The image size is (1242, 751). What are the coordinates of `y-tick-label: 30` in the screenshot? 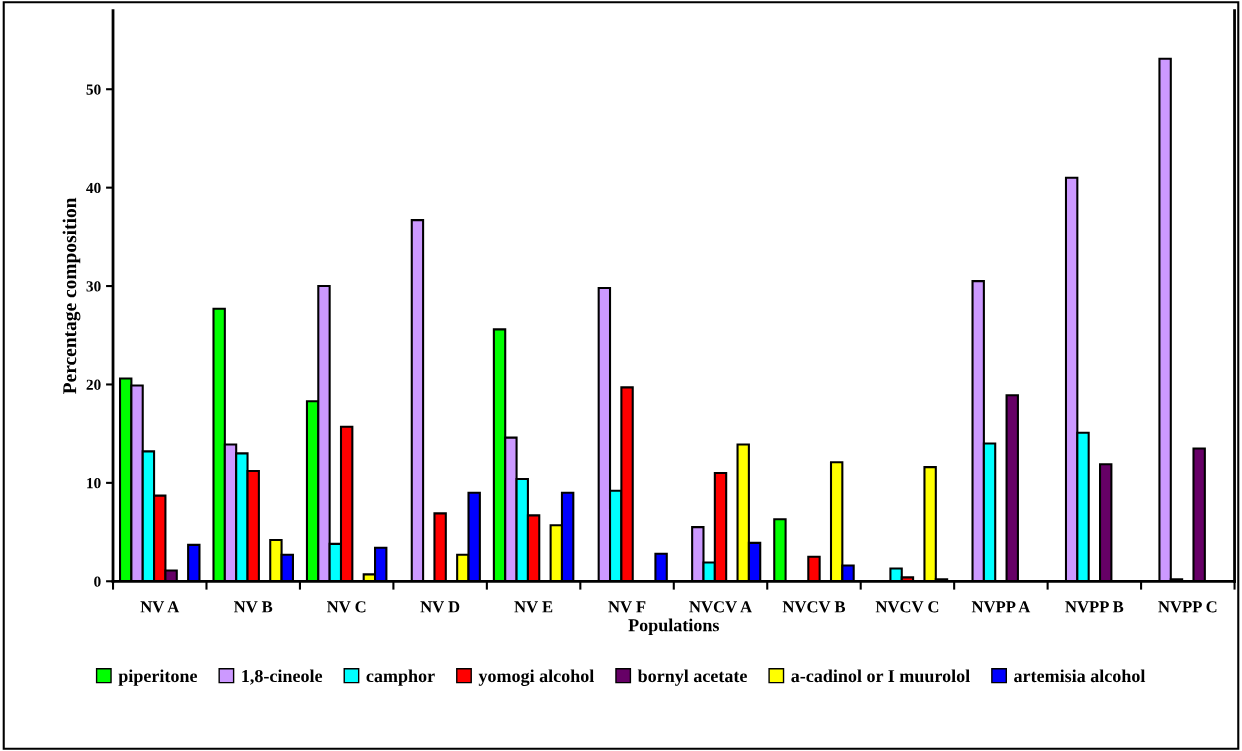 It's located at (93, 286).